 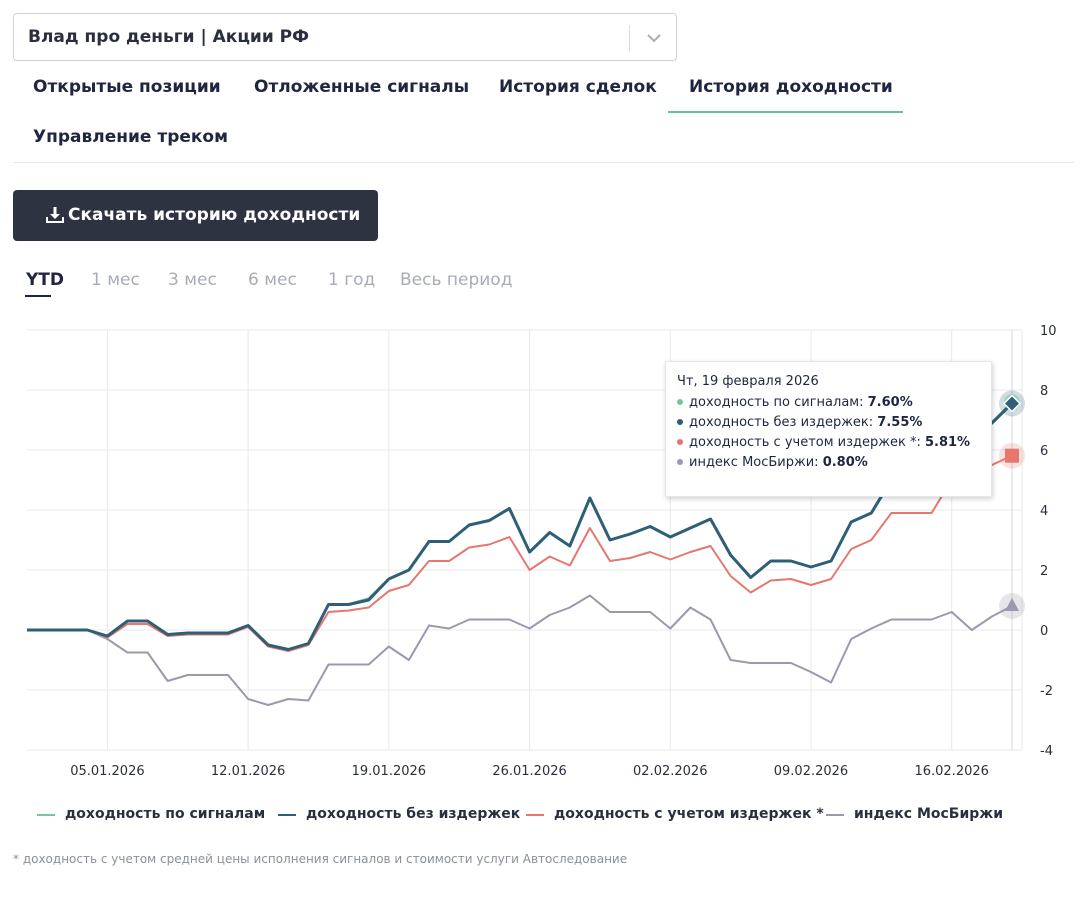 I want to click on tab-track-management: Управление треком, so click(x=131, y=137).